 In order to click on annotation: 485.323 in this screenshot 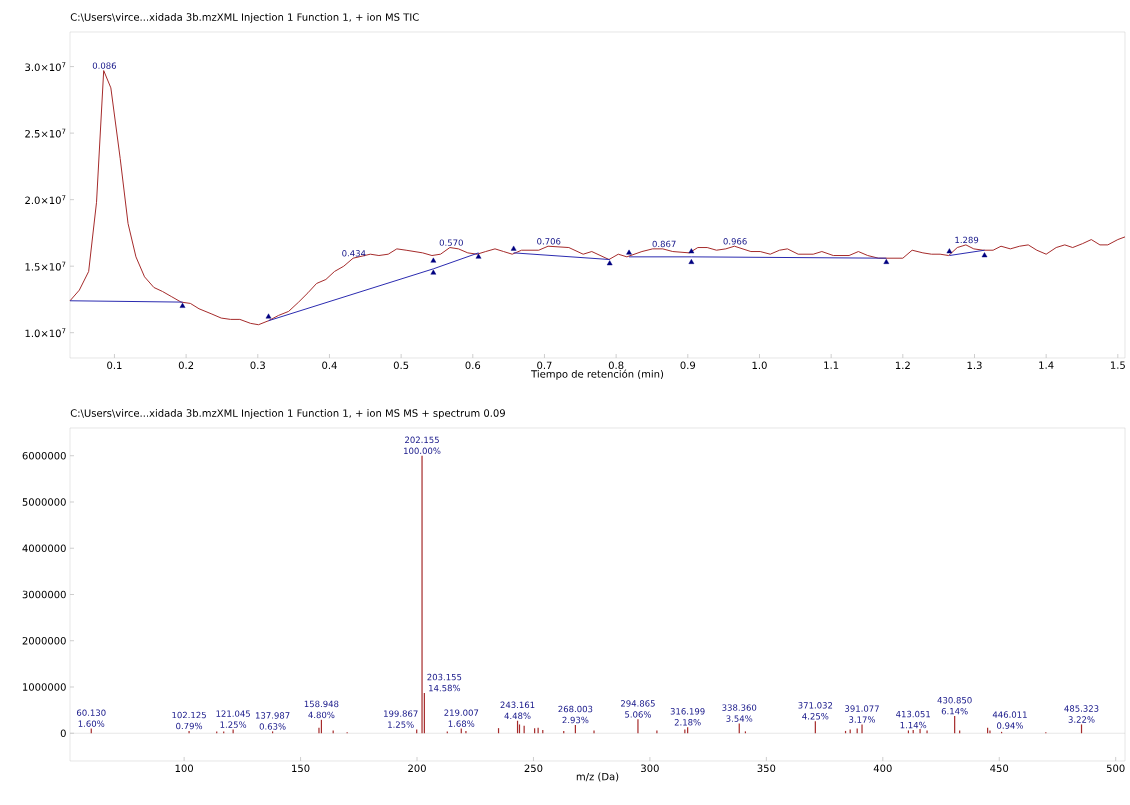, I will do `click(1081, 708)`.